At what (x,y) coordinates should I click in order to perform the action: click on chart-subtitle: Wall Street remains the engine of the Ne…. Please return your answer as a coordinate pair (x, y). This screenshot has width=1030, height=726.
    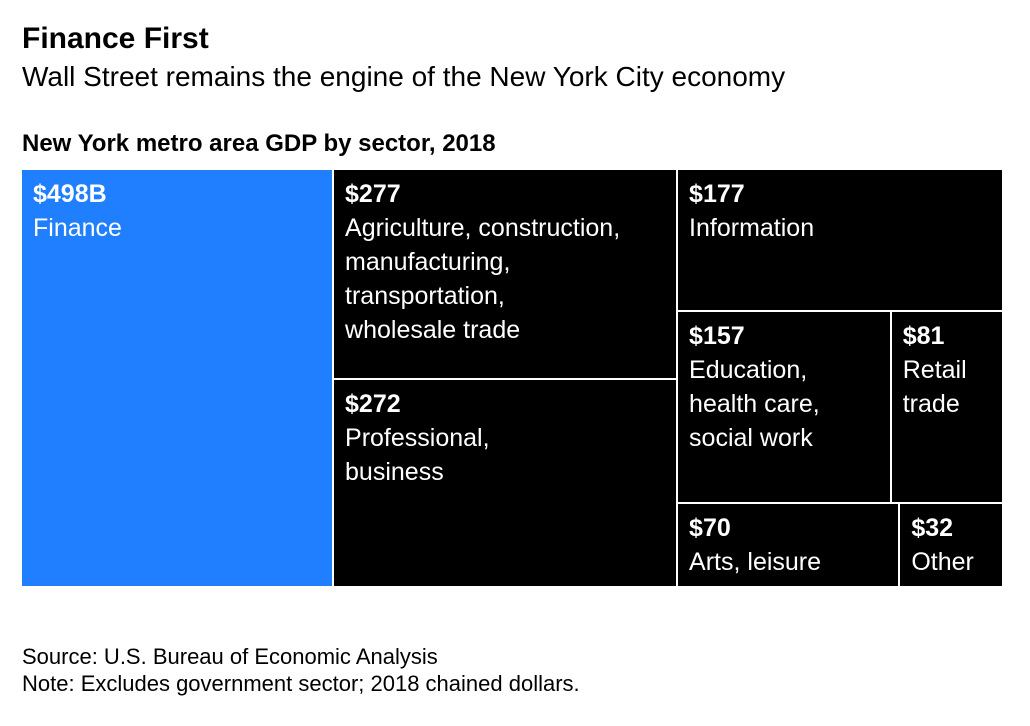
    Looking at the image, I should click on (404, 76).